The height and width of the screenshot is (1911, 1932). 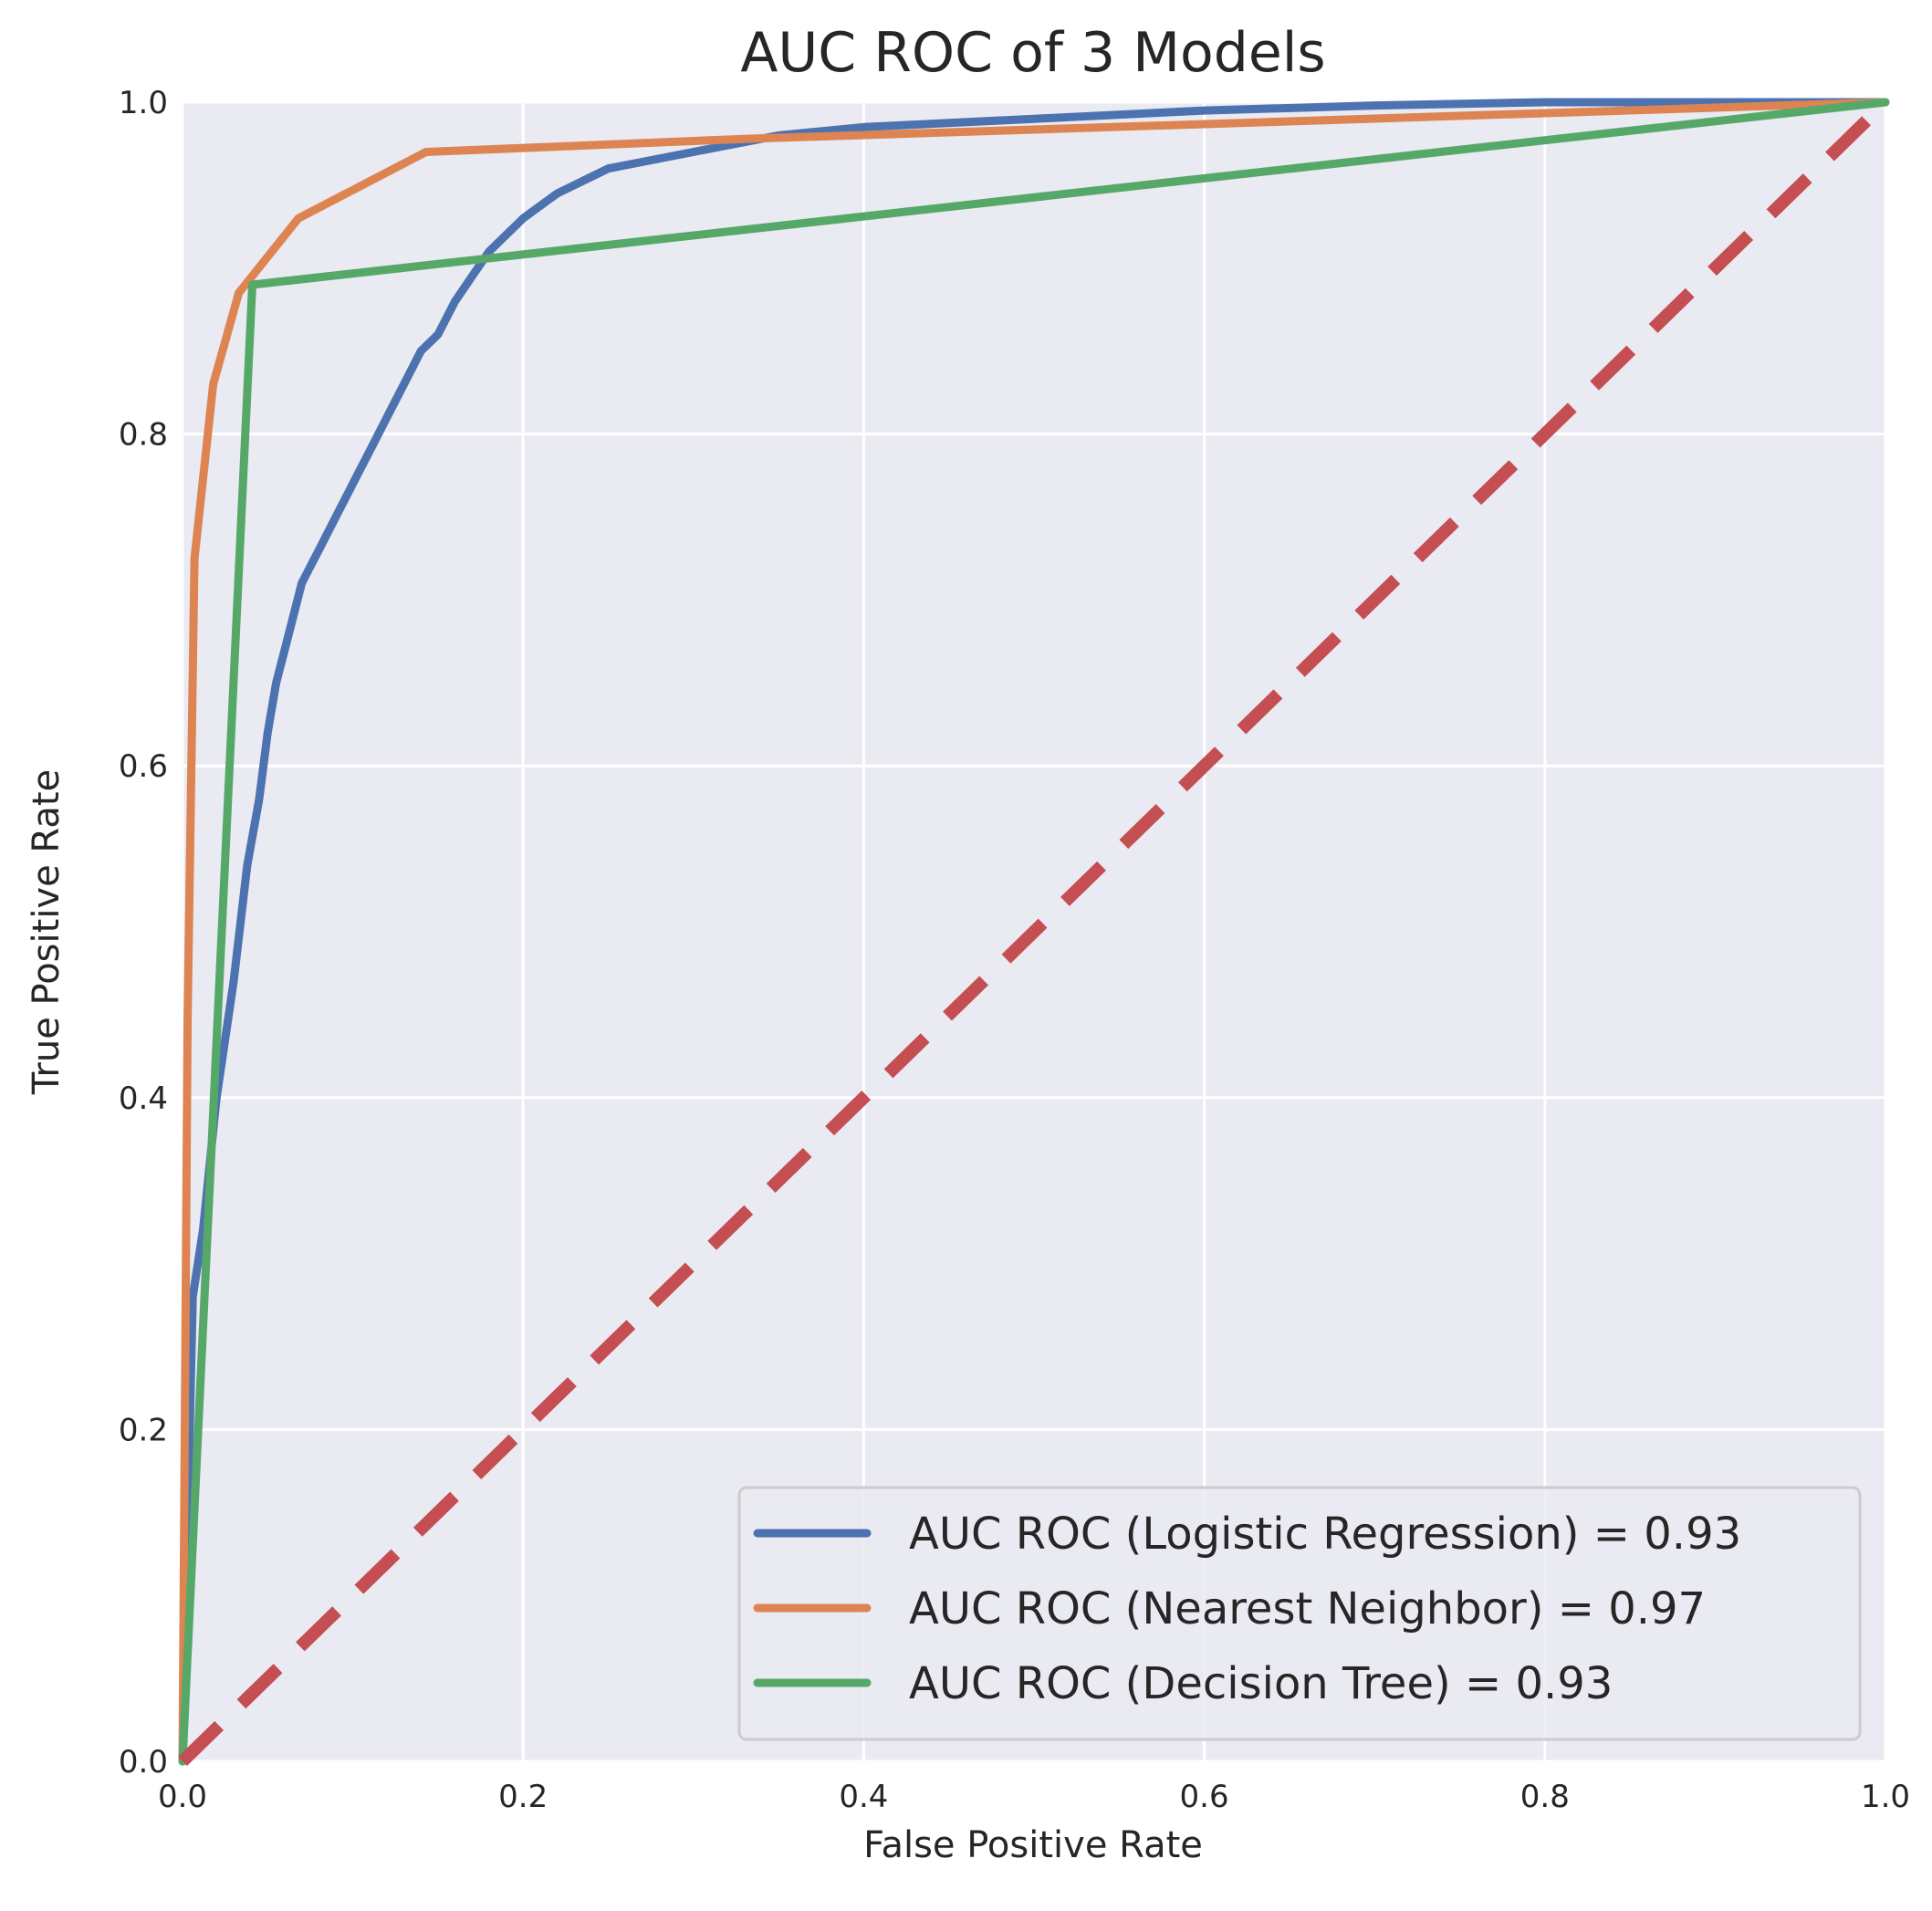 I want to click on x-tick-label: 0.4, so click(x=863, y=1797).